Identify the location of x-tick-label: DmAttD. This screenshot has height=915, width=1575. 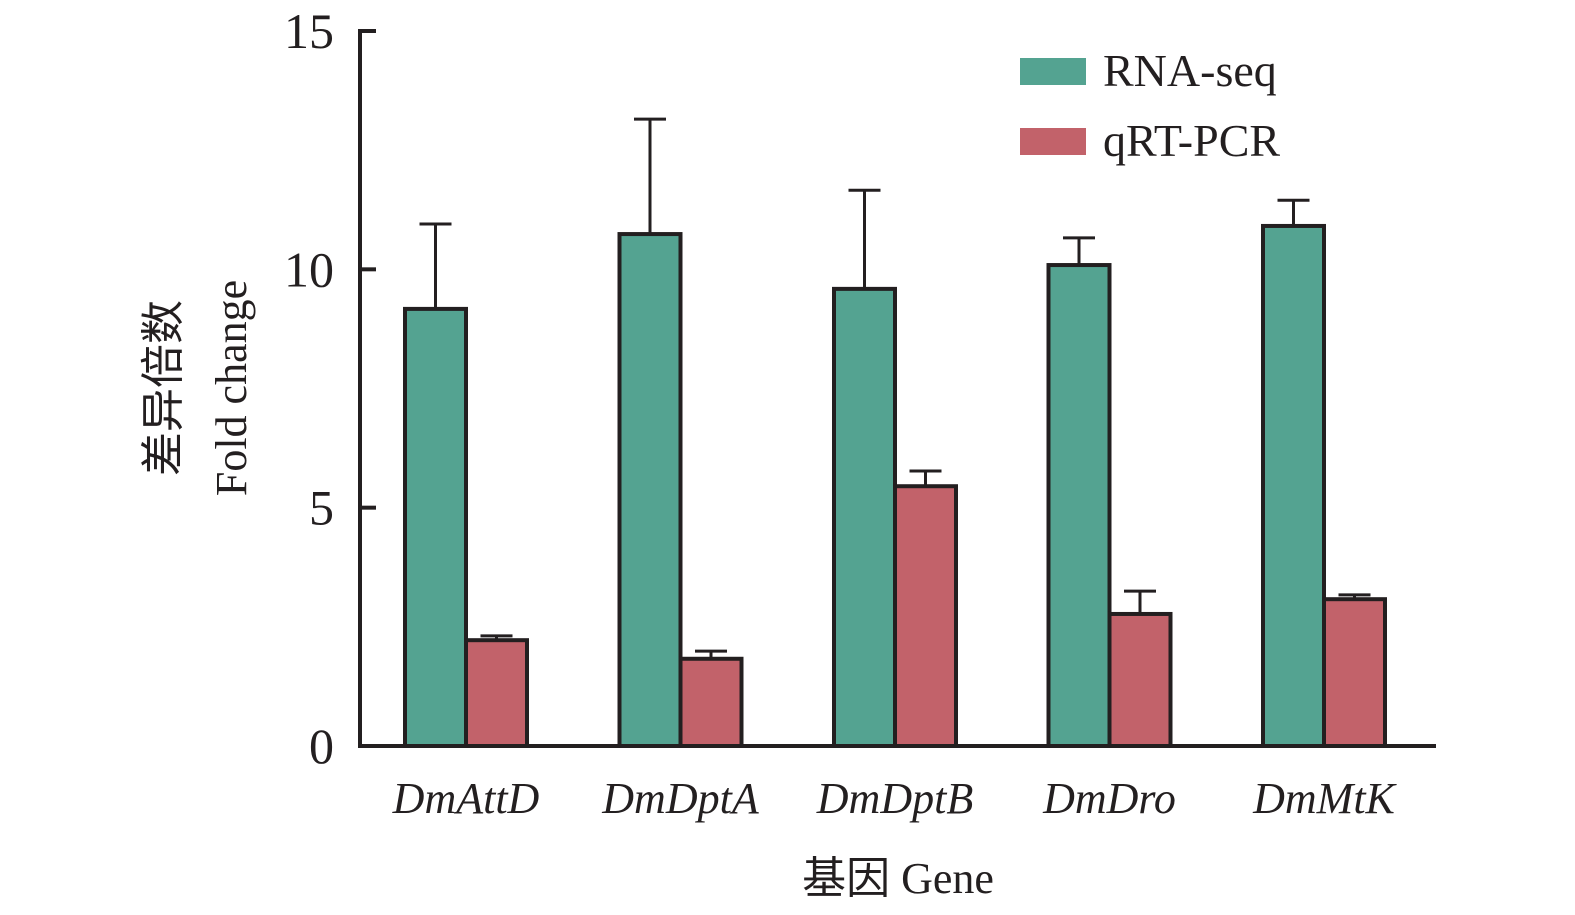
(466, 798).